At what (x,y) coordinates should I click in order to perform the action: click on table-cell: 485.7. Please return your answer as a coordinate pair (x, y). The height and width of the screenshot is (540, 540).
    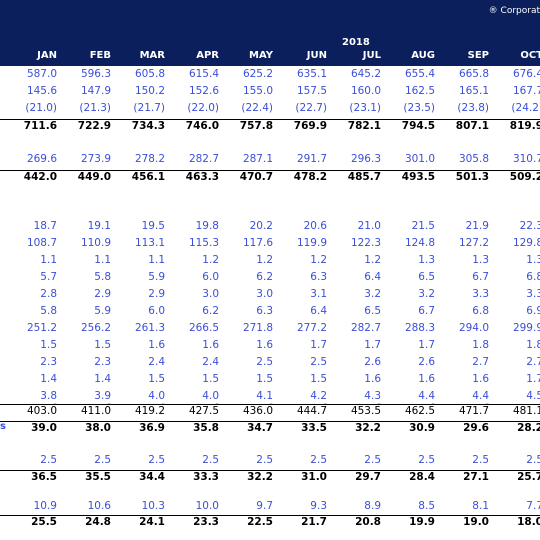
    Looking at the image, I should click on (364, 177).